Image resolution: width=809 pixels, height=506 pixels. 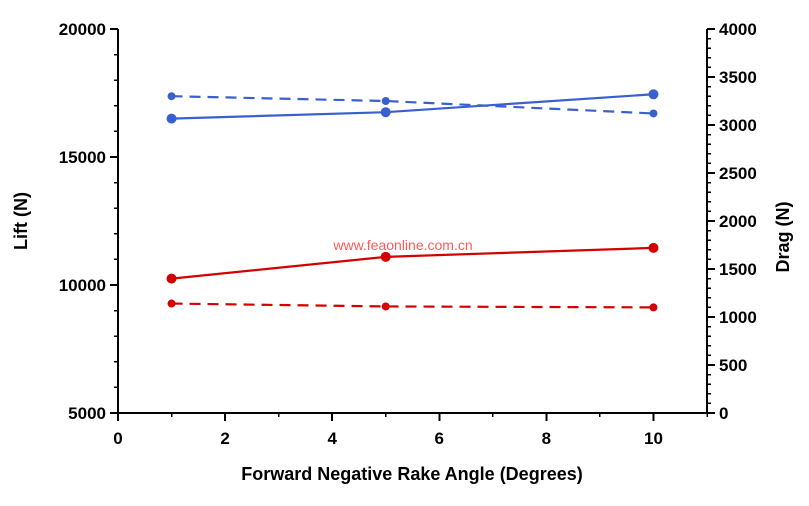 What do you see at coordinates (117, 438) in the screenshot?
I see `x-axis-tick-label: 0` at bounding box center [117, 438].